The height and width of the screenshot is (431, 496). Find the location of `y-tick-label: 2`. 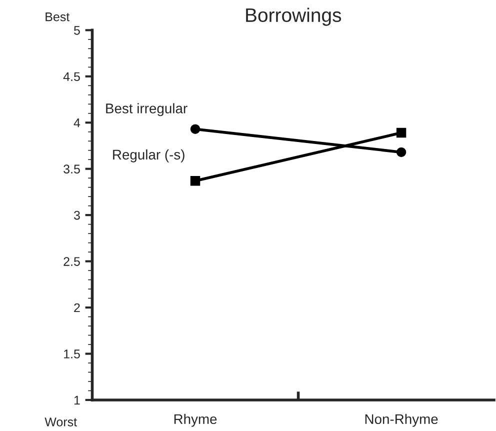

y-tick-label: 2 is located at coordinates (77, 307).